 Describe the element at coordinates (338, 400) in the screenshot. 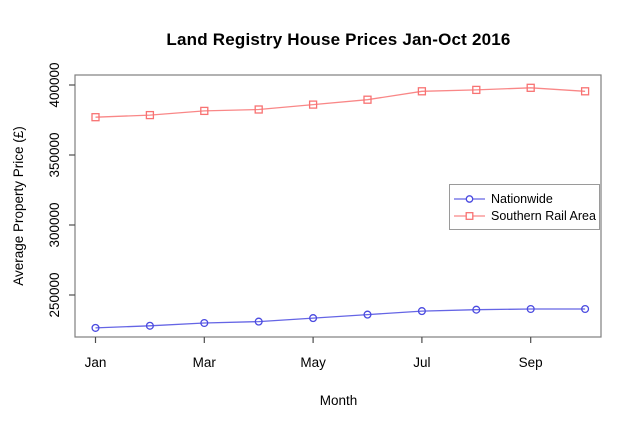

I see `x-axis-label: Month` at that location.